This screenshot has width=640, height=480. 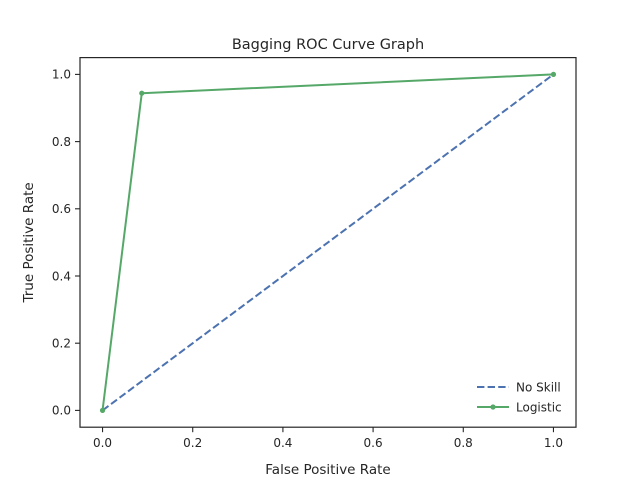 I want to click on y-tick-label: 1.0, so click(x=61, y=75).